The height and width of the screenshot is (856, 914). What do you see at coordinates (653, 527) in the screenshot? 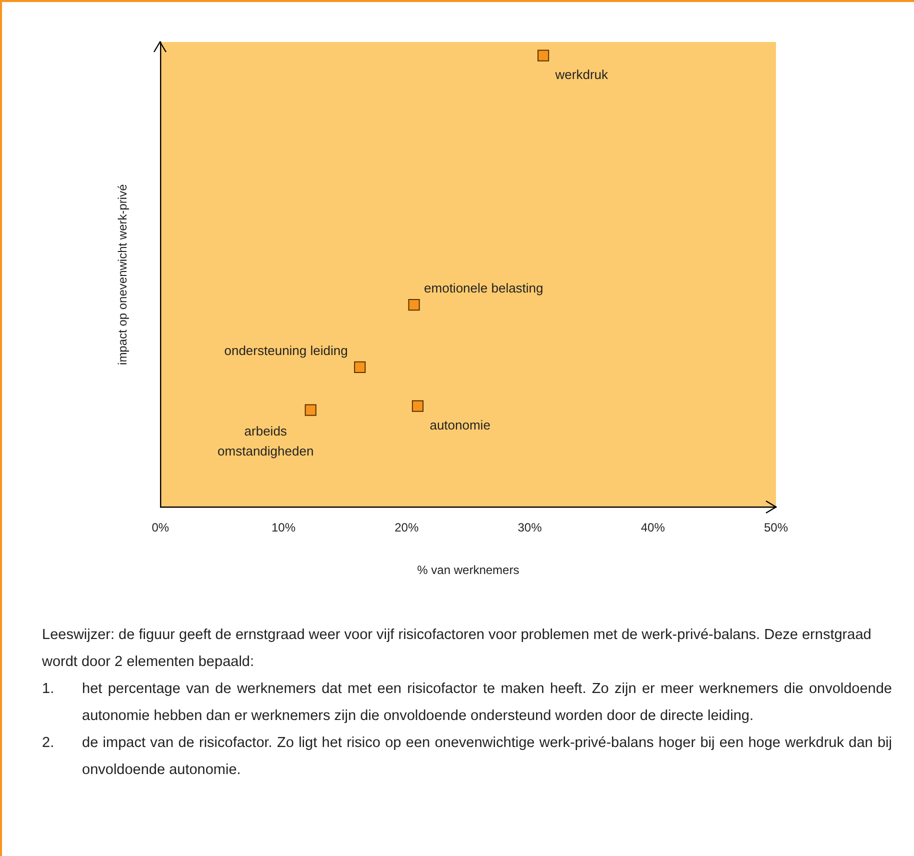
I see `x-tick-label: 40%` at bounding box center [653, 527].